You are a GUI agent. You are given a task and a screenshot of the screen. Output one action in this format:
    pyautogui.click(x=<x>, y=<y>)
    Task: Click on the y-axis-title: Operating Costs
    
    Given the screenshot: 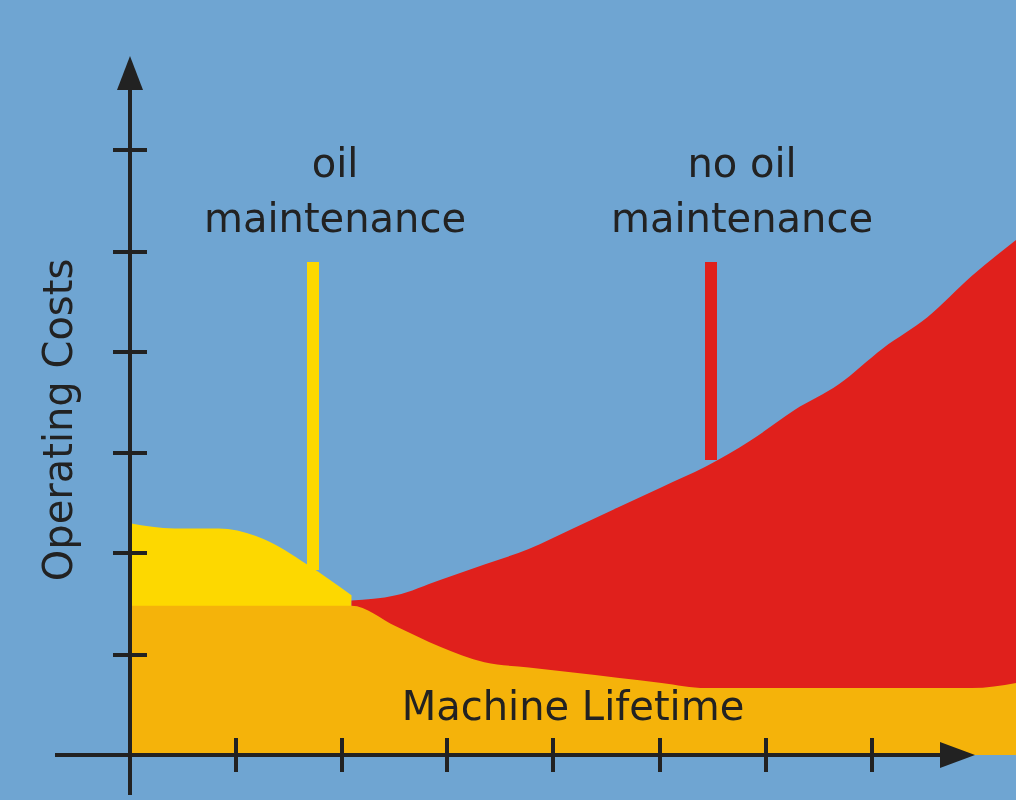 What is the action you would take?
    pyautogui.click(x=58, y=420)
    